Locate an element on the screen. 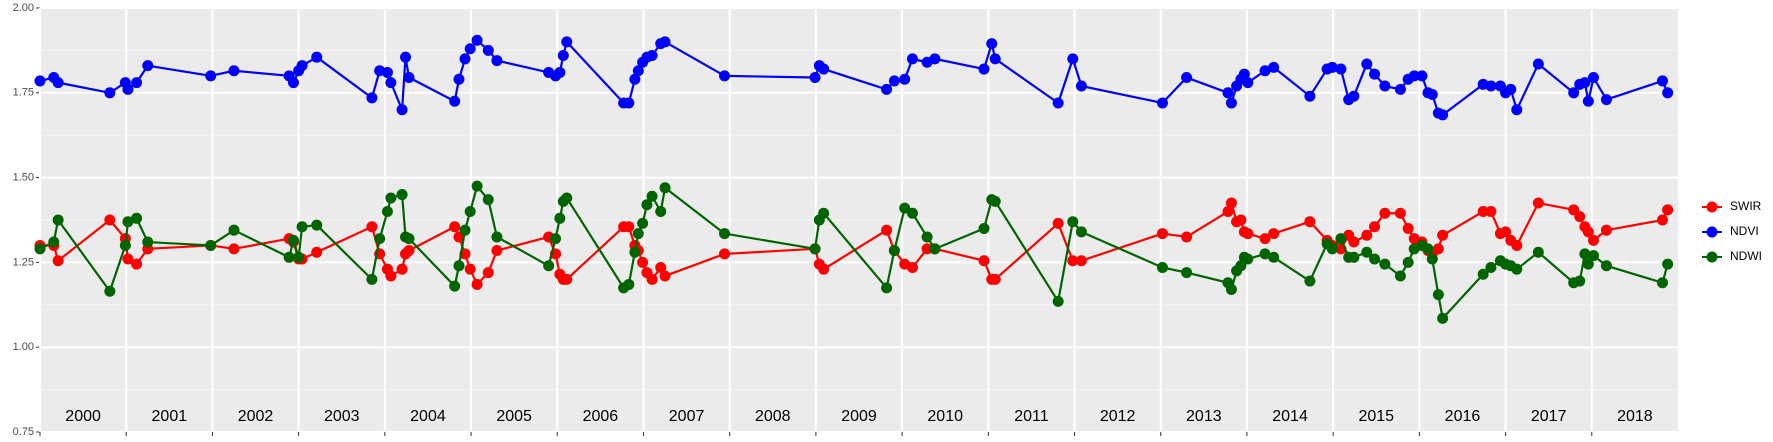  y-tick-label: 0.75 is located at coordinates (23, 432).